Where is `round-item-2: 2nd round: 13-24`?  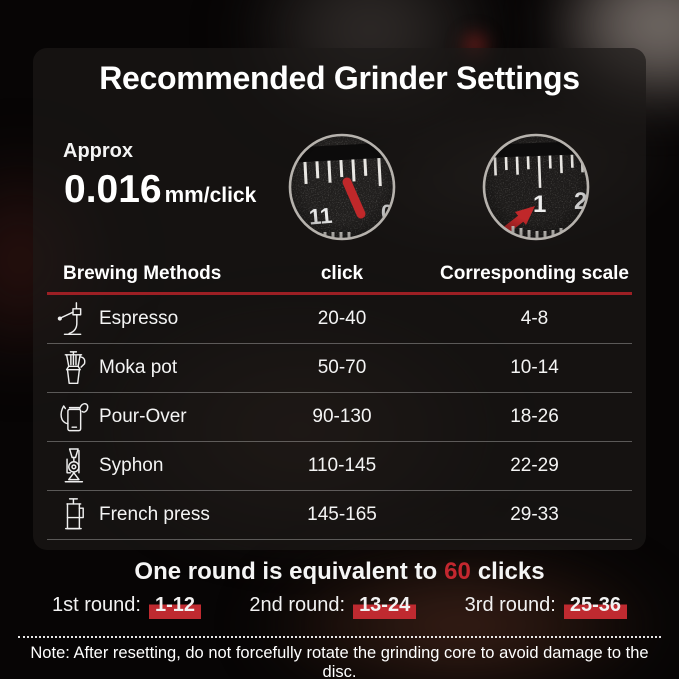
round-item-2: 2nd round: 13-24 is located at coordinates (333, 606).